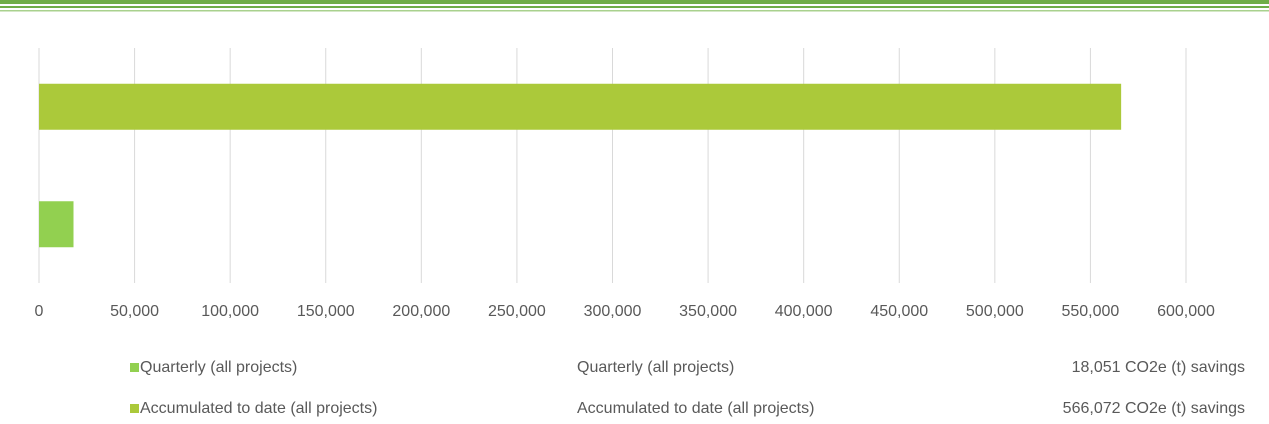 The width and height of the screenshot is (1269, 424). What do you see at coordinates (804, 311) in the screenshot?
I see `x-tick-label: 400,000` at bounding box center [804, 311].